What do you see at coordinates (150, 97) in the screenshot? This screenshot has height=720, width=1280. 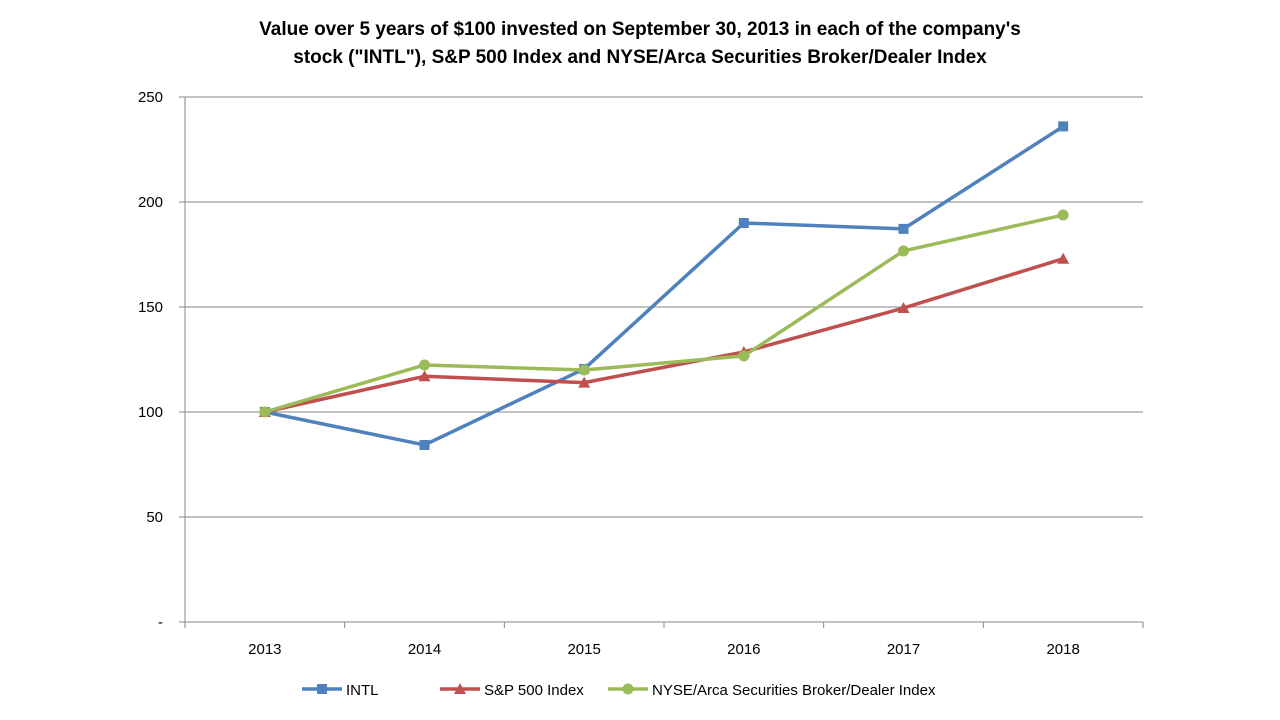 I see `y-tick-label: 250` at bounding box center [150, 97].